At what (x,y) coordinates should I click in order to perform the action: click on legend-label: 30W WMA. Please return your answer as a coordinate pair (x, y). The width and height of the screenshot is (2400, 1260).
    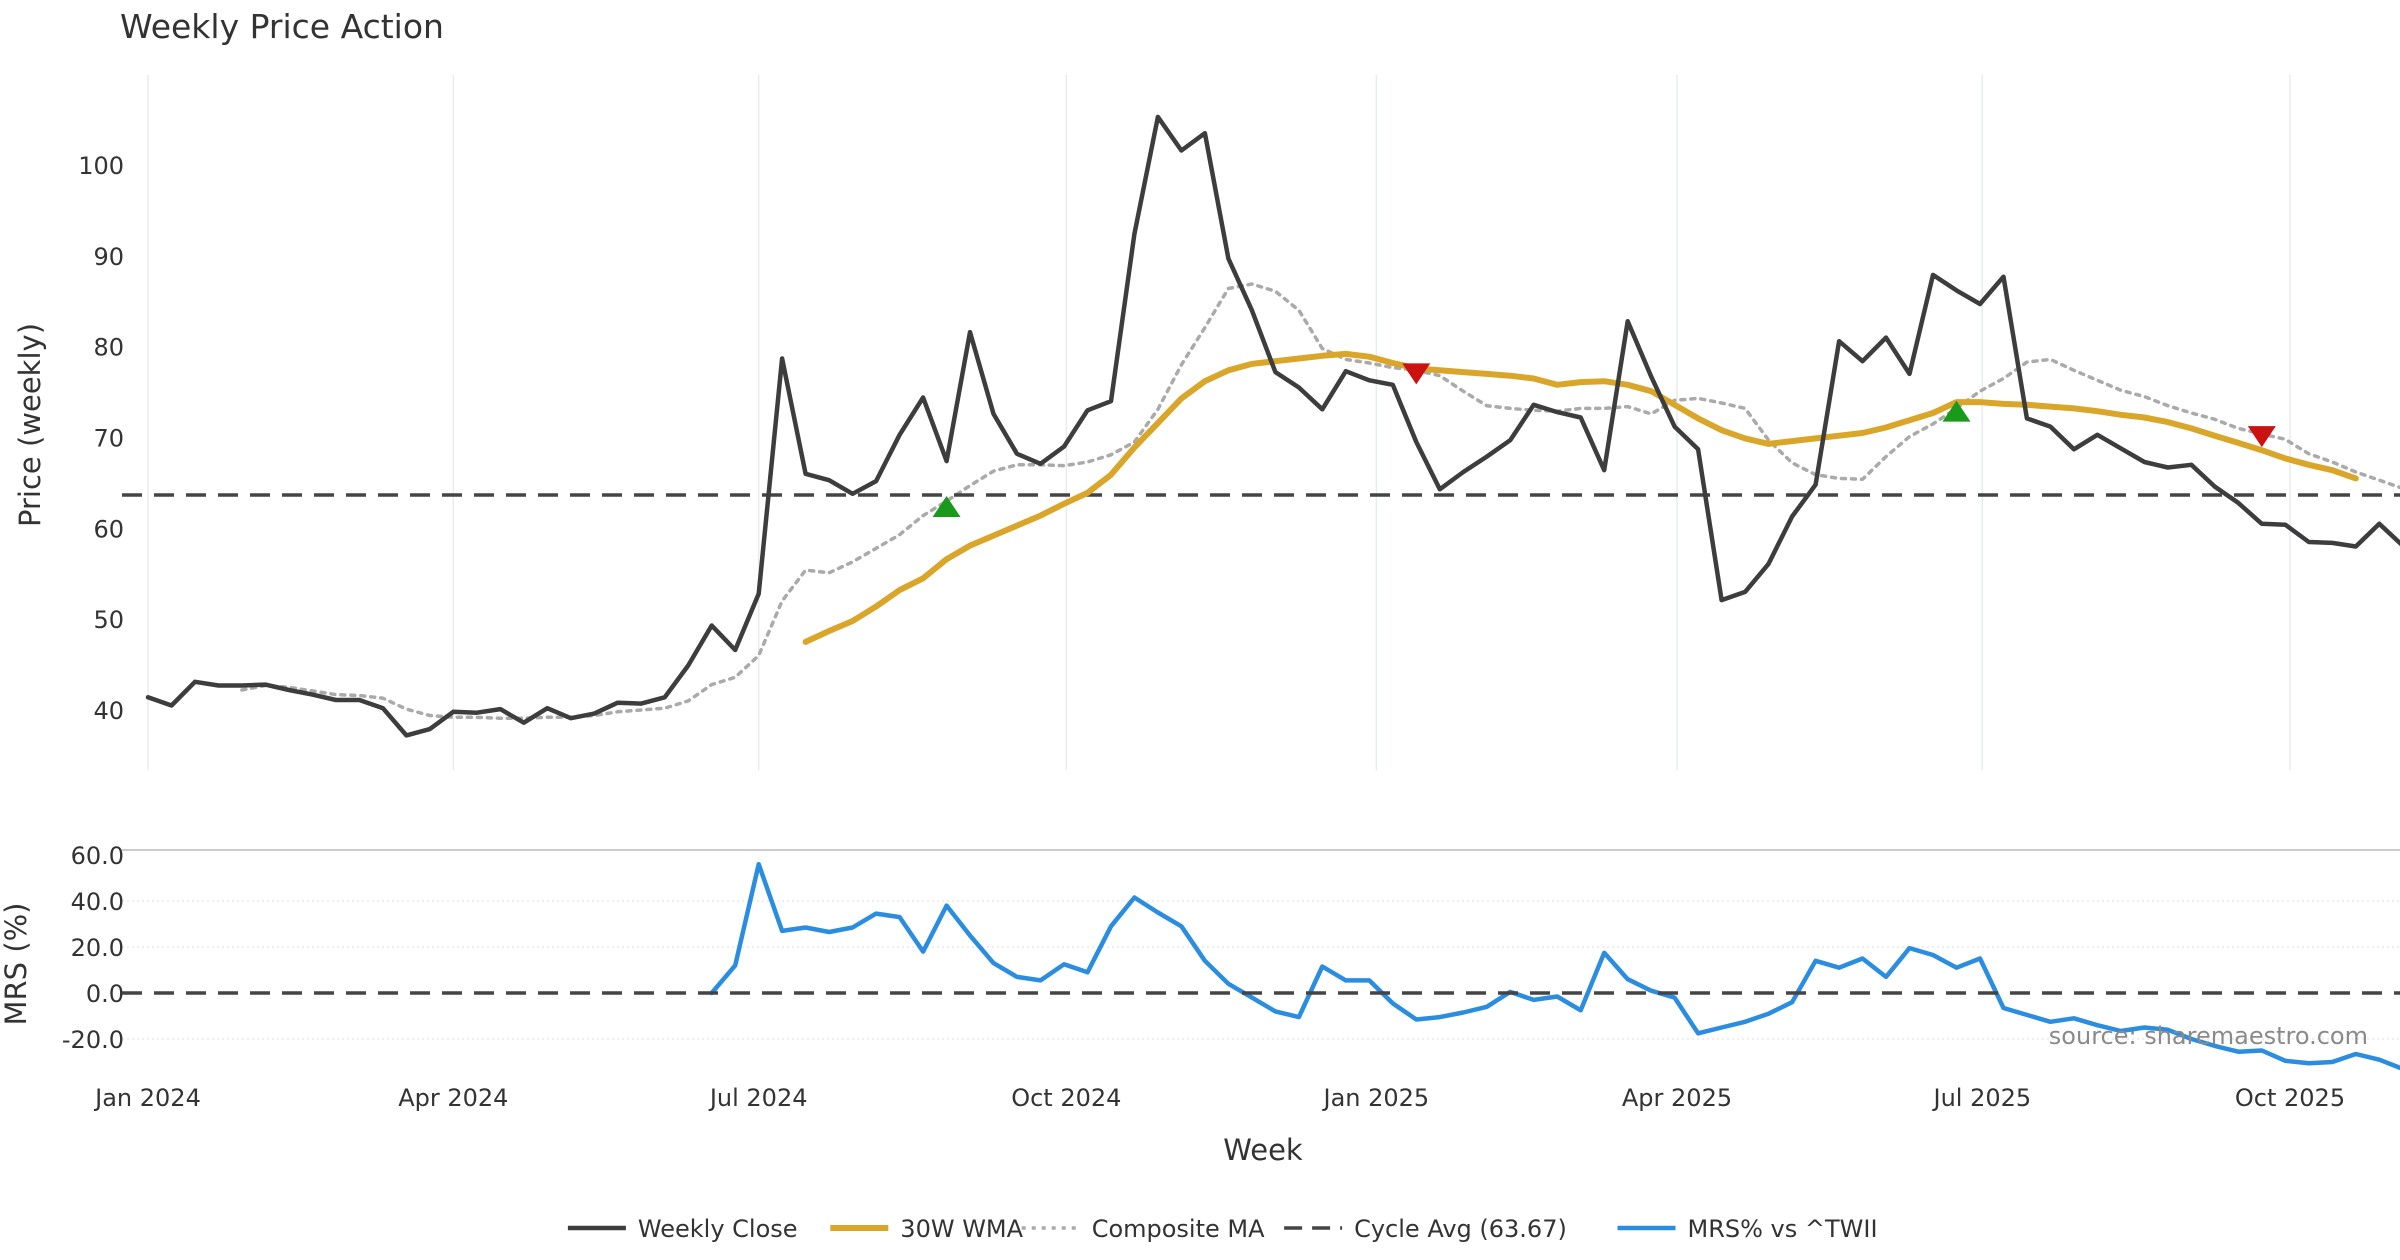
    Looking at the image, I should click on (961, 1229).